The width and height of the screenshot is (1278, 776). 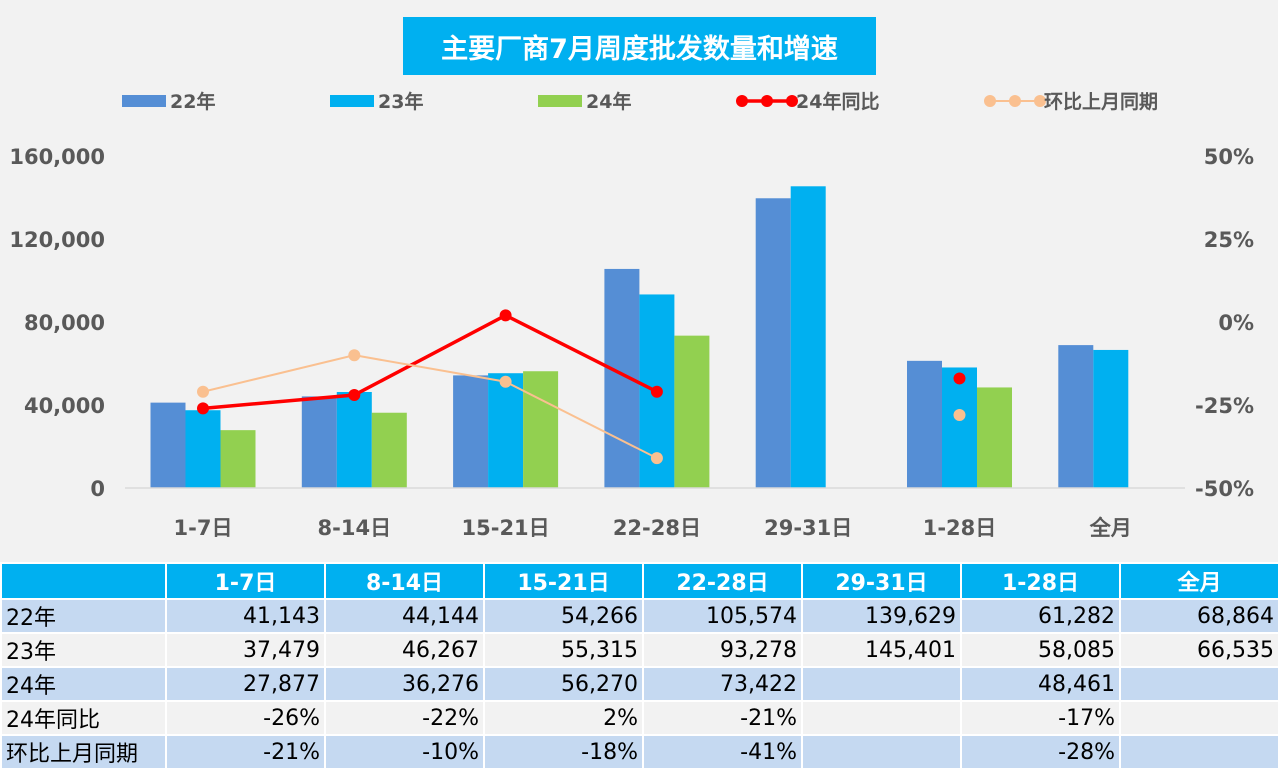 What do you see at coordinates (57, 157) in the screenshot?
I see `left-axis-tick: 160,000` at bounding box center [57, 157].